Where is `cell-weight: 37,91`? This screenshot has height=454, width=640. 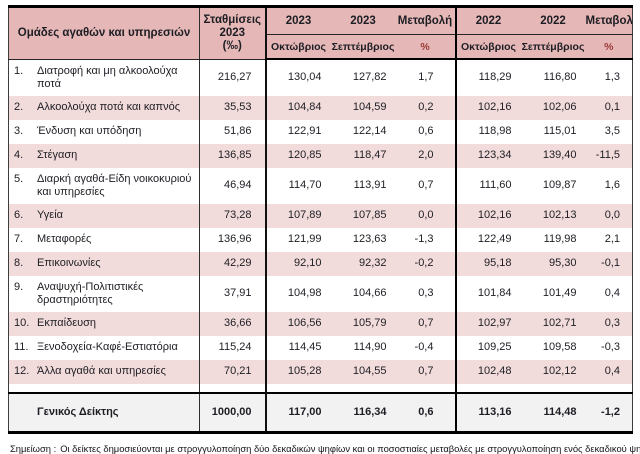
cell-weight: 37,91 is located at coordinates (232, 293).